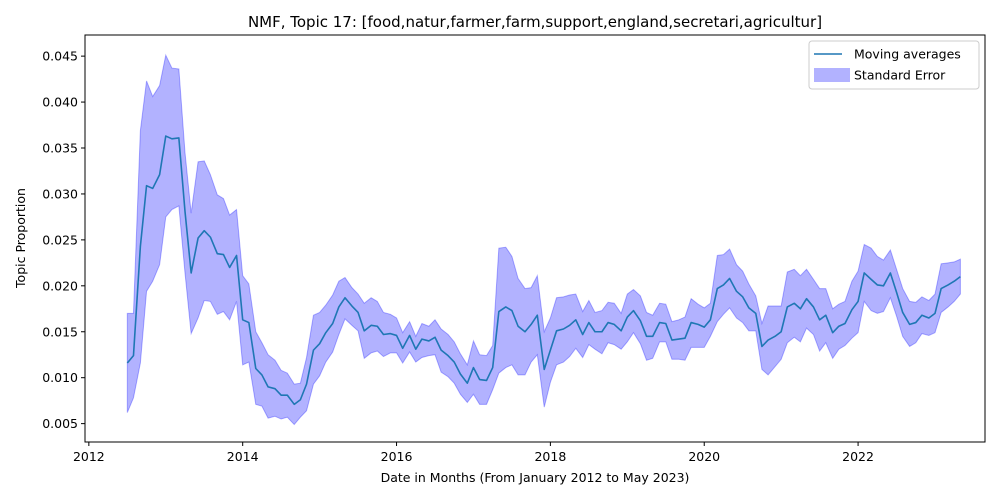 This screenshot has height=500, width=1000. Describe the element at coordinates (60, 102) in the screenshot. I see `y-tick-label: 0.040` at that location.